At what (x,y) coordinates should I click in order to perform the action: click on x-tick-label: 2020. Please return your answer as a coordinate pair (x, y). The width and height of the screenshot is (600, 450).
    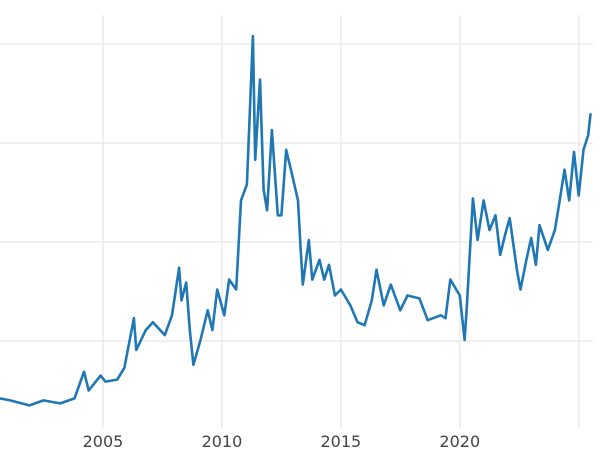
    Looking at the image, I should click on (459, 441).